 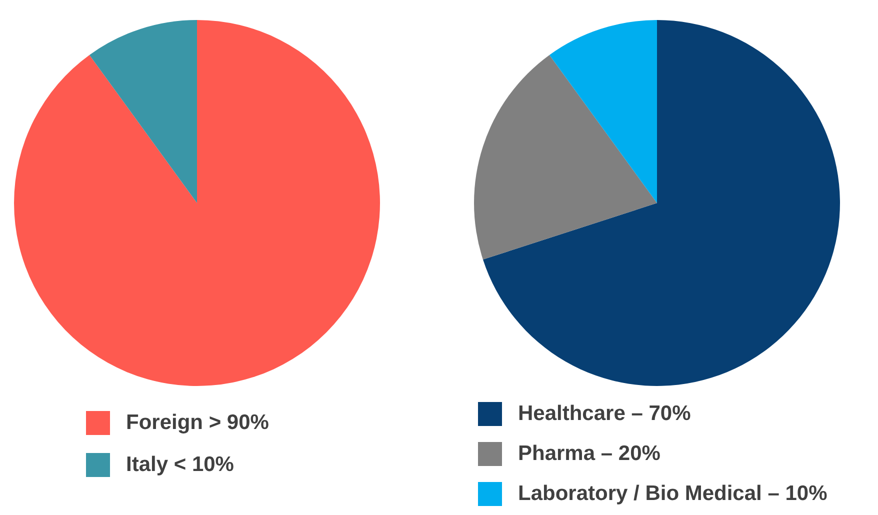 I want to click on legend-label: Laboratory / Bio Medical – 10%, so click(x=673, y=494).